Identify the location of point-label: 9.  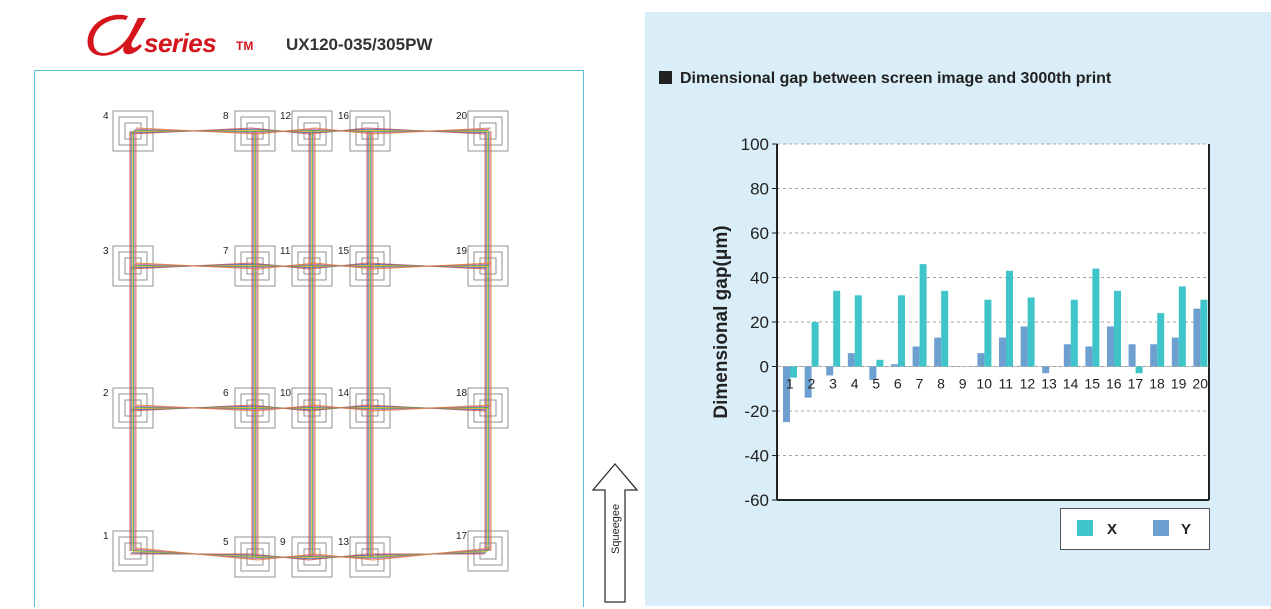
(283, 542).